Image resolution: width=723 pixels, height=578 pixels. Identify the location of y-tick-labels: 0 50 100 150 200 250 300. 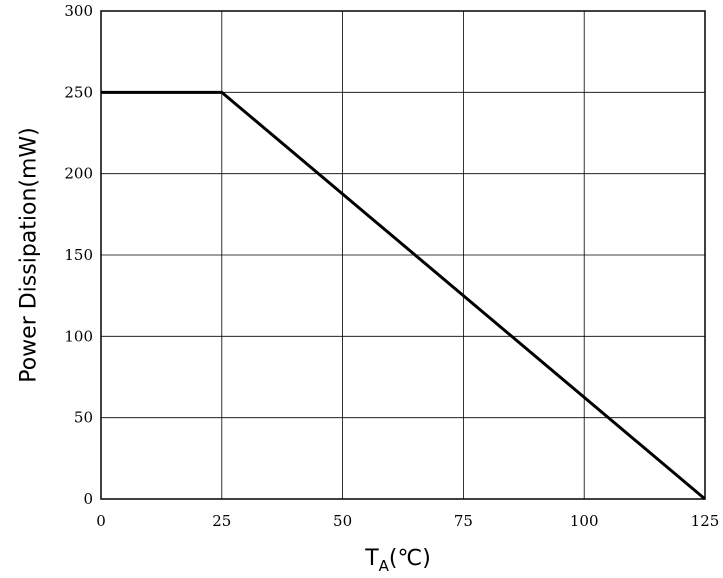
(78, 255).